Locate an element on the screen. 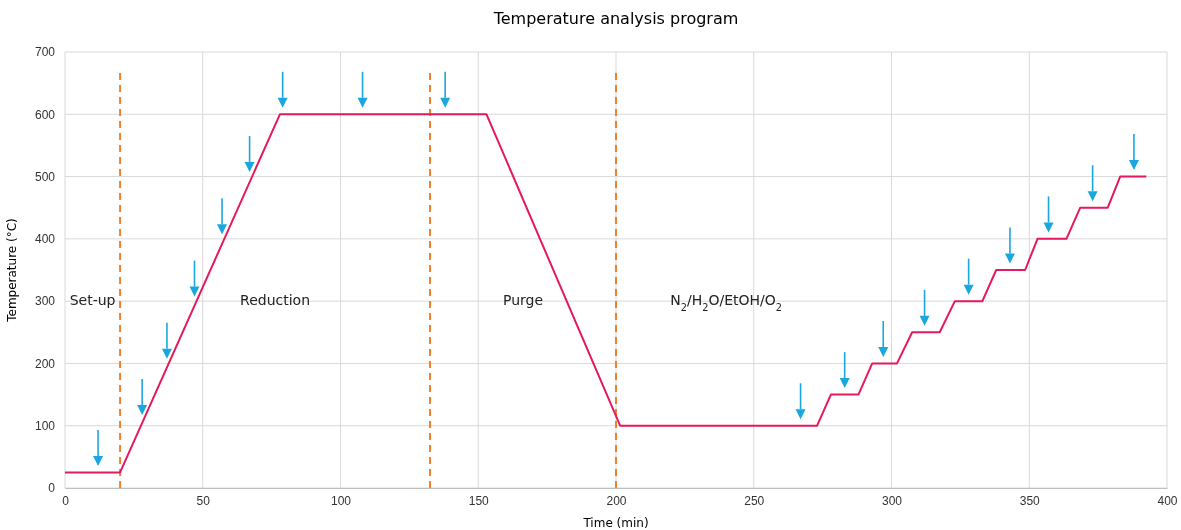  y-tick-label: 0 is located at coordinates (52, 488).